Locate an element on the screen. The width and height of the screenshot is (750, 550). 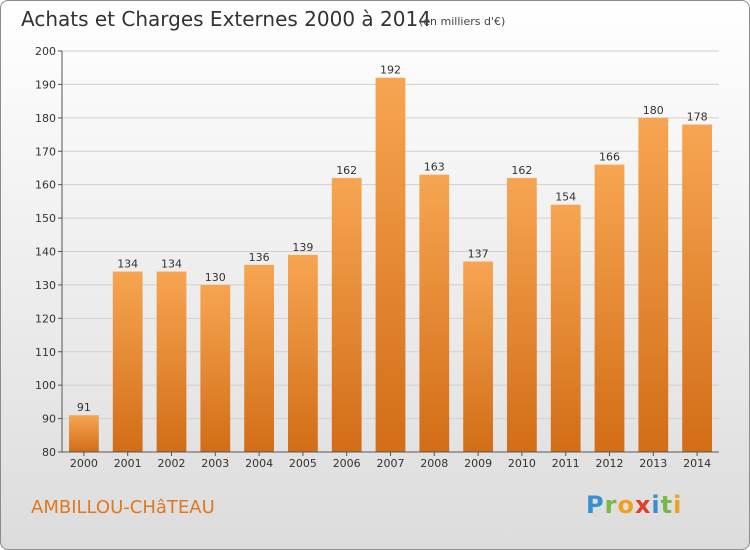
y-tick-label: 160 is located at coordinates (45, 185).